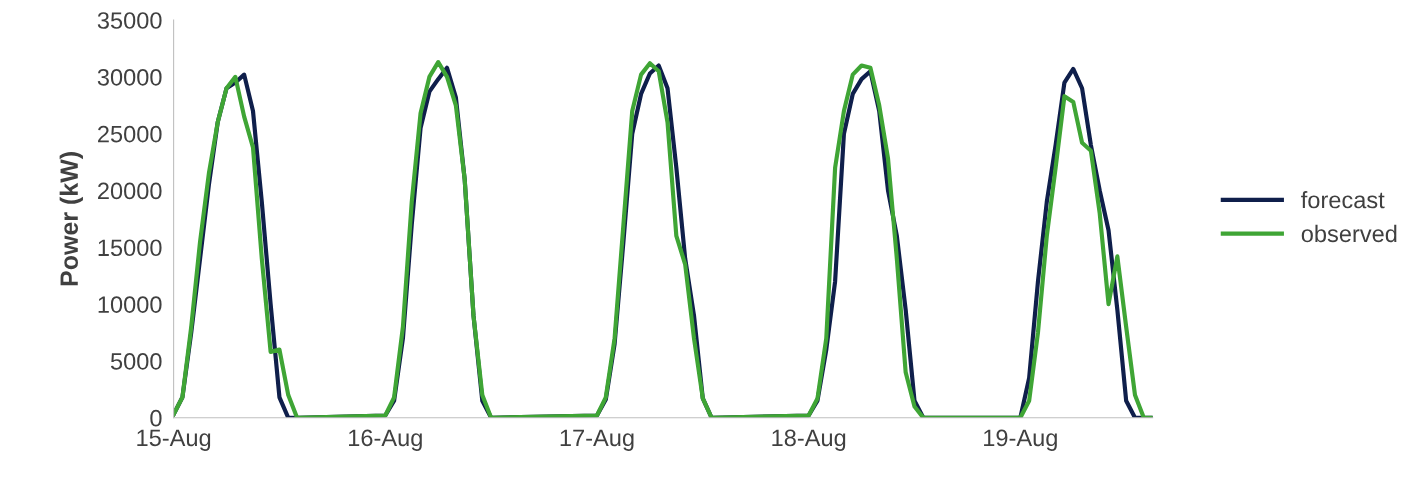  I want to click on y-tick-label: 5000, so click(136, 361).